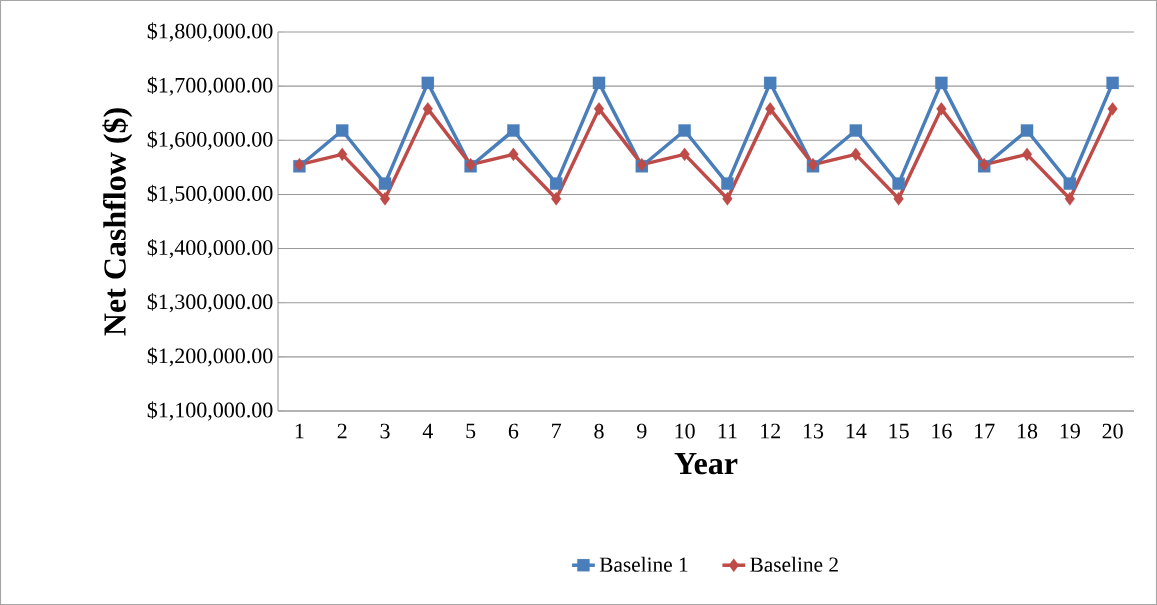  Describe the element at coordinates (1070, 431) in the screenshot. I see `x-tick-label: 19` at that location.